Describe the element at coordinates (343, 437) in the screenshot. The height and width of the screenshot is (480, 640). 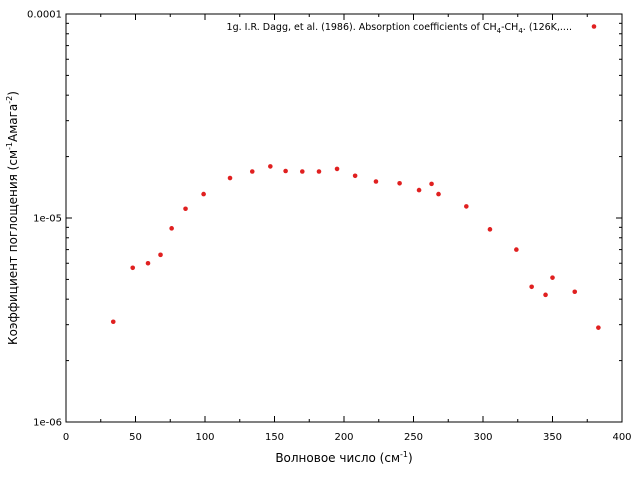
I see `x-tick-label: 200` at that location.